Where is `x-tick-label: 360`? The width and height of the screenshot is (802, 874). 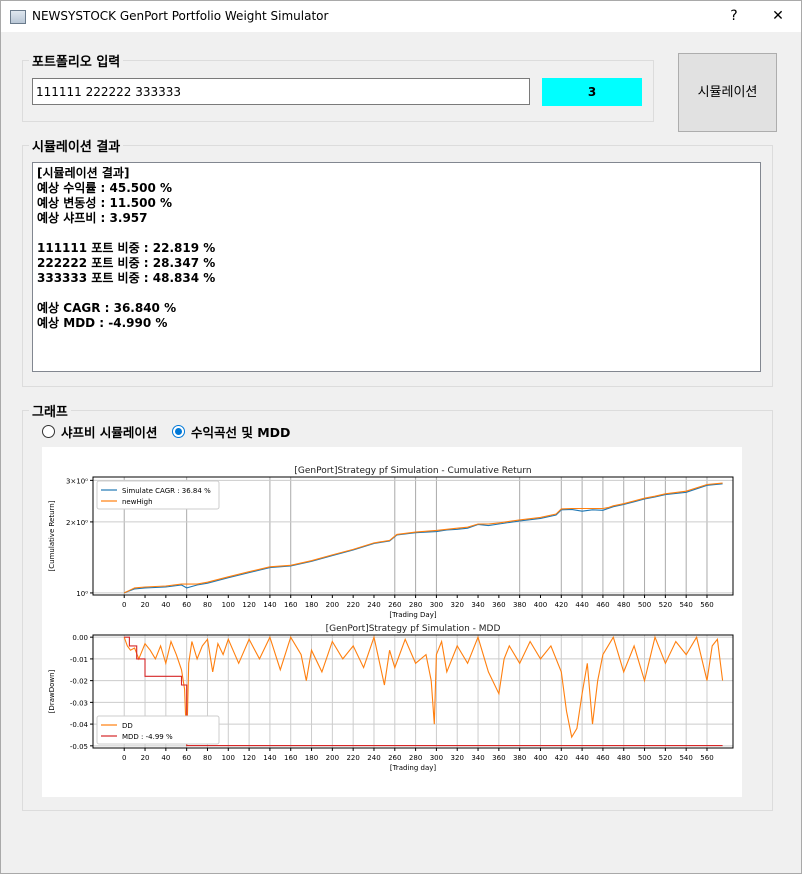
x-tick-label: 360 is located at coordinates (498, 758).